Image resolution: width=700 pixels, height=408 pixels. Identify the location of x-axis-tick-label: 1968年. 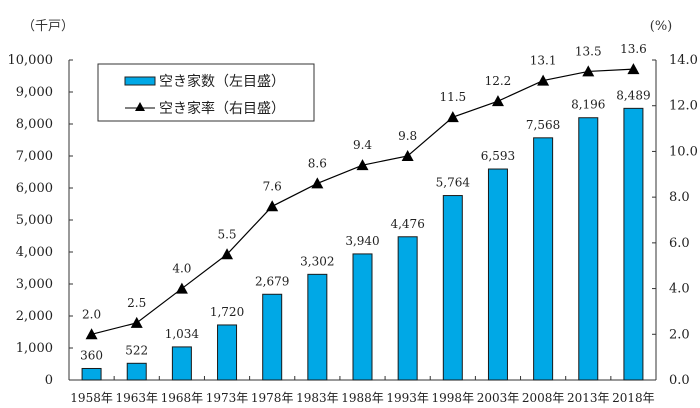
(182, 398).